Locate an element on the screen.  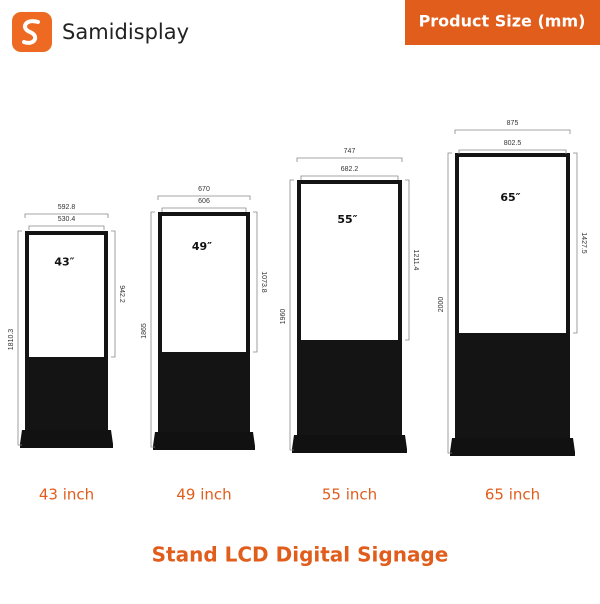
screen-width: 606 is located at coordinates (204, 201).